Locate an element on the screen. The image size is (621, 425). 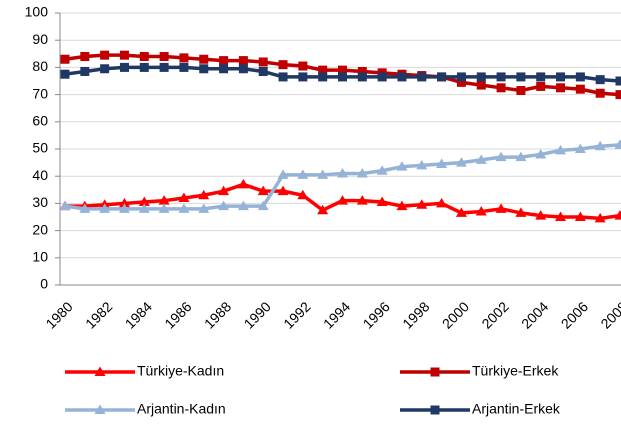
legend-label: Türkiye-Kadın is located at coordinates (180, 371).